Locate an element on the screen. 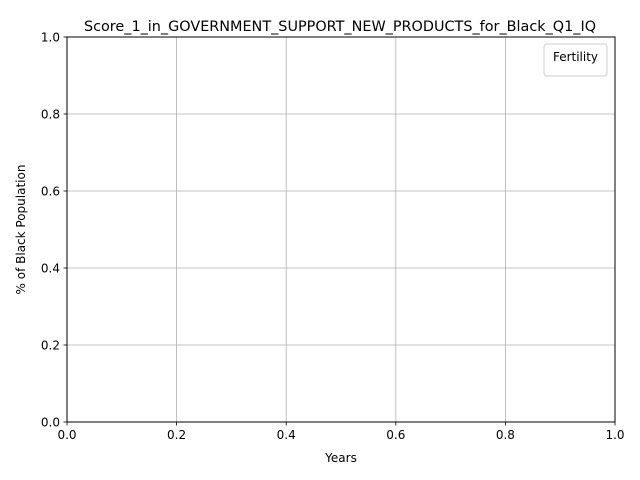 This screenshot has height=480, width=640. y-tick-label: 0.0 is located at coordinates (50, 422).